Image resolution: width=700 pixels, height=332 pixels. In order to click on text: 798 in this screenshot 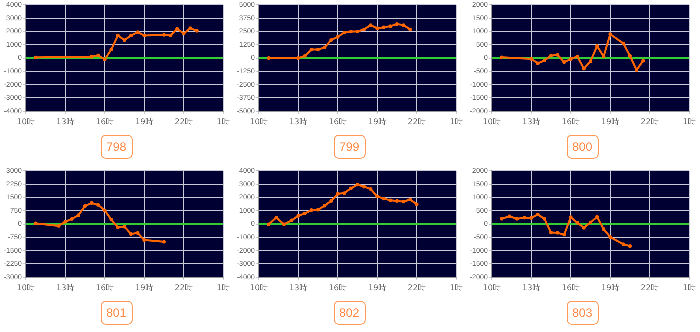, I will do `click(116, 147)`.